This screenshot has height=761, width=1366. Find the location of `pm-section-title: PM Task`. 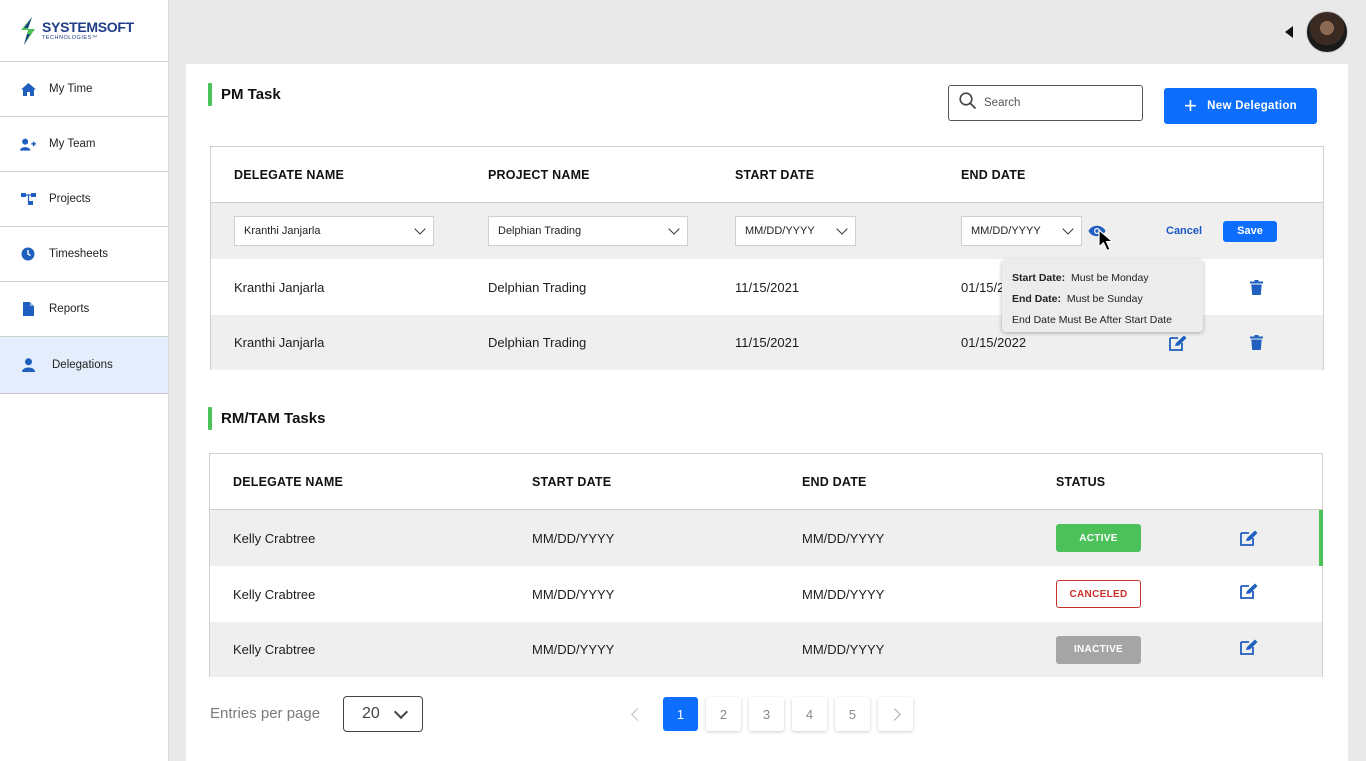

pm-section-title: PM Task is located at coordinates (244, 94).